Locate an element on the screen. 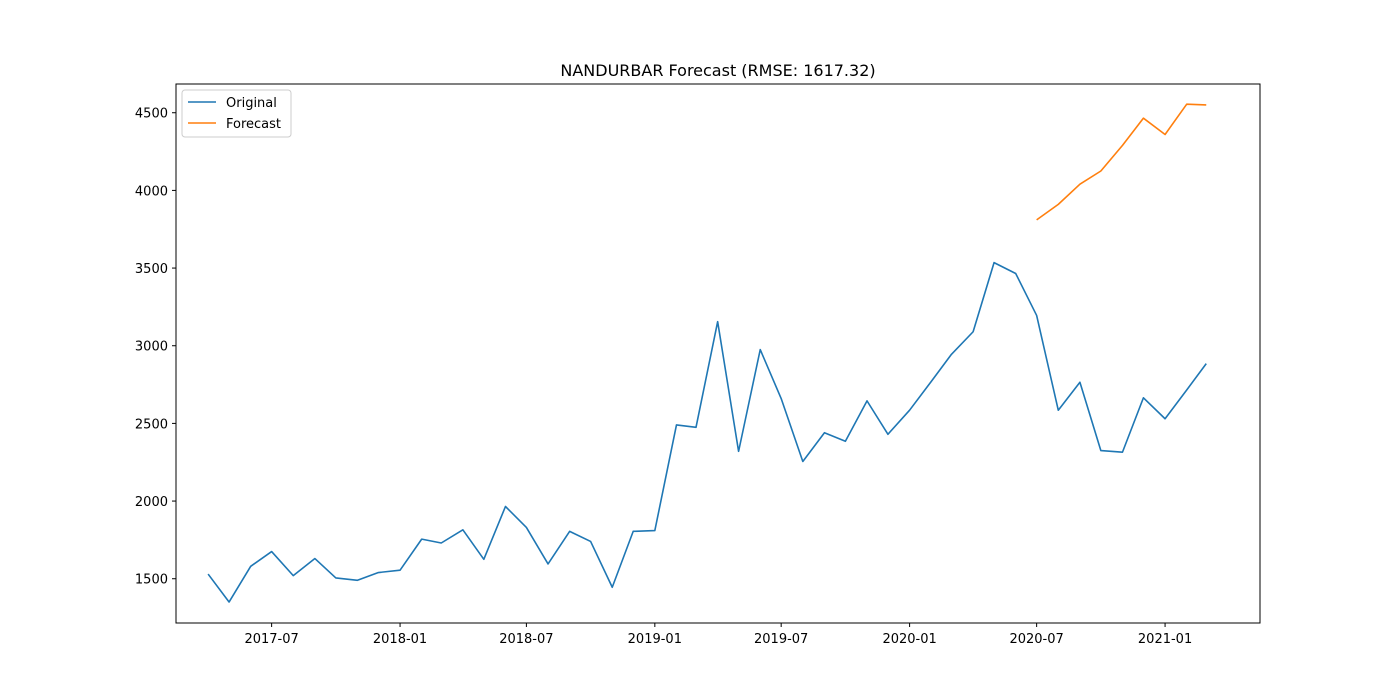  y-tick-label: 3000 is located at coordinates (151, 347).